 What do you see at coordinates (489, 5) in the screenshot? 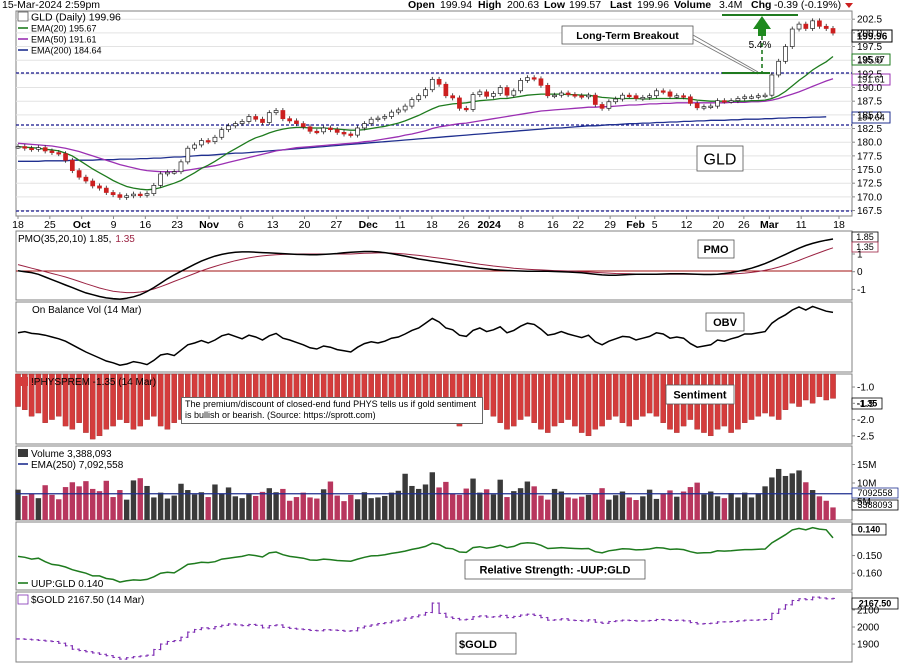
I see `header-high-label: High` at bounding box center [489, 5].